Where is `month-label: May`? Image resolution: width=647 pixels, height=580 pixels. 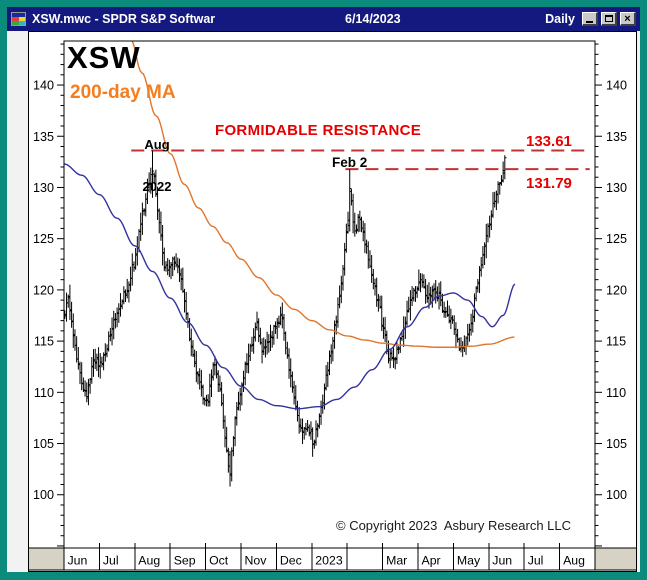 month-label: May is located at coordinates (469, 561).